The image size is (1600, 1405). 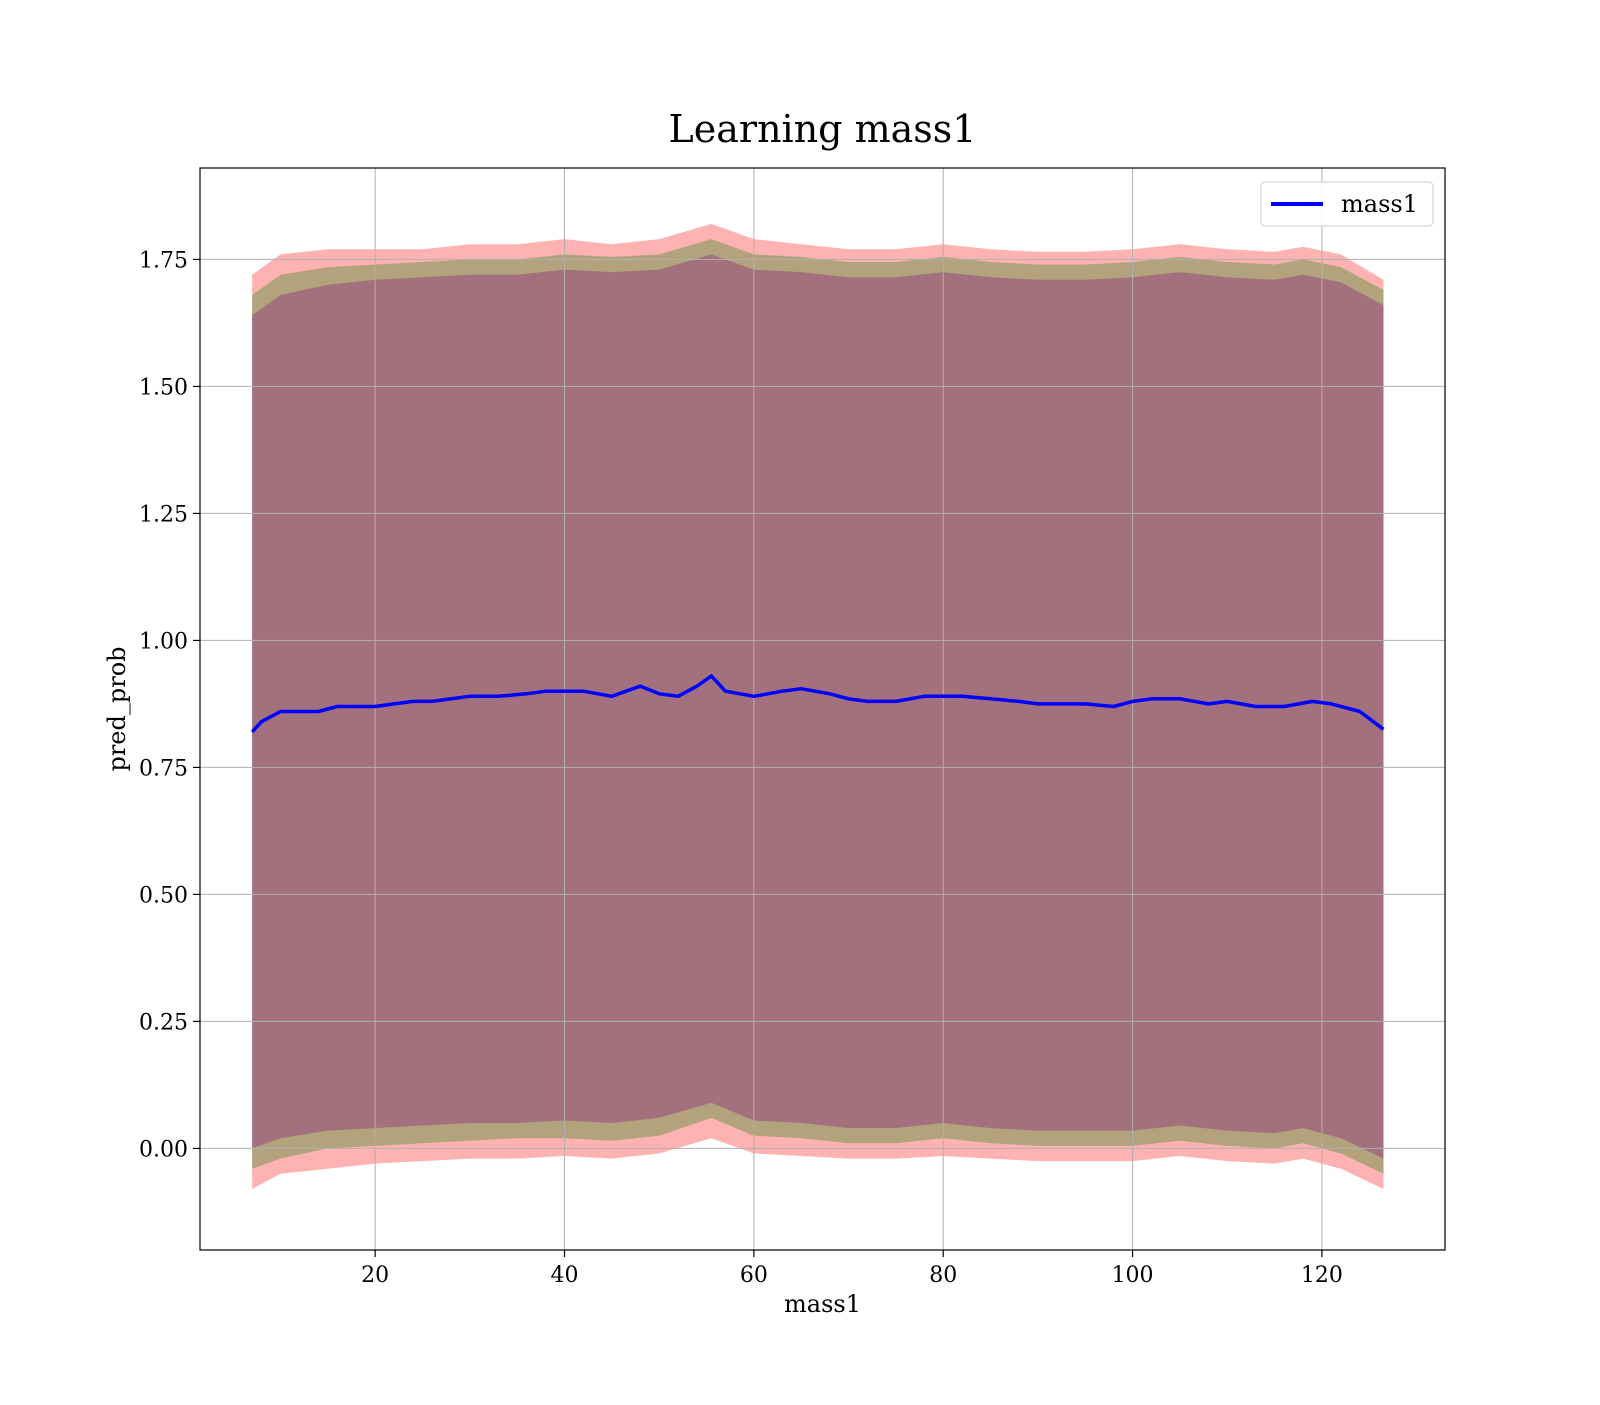 I want to click on x-tick-label: 20, so click(x=375, y=1275).